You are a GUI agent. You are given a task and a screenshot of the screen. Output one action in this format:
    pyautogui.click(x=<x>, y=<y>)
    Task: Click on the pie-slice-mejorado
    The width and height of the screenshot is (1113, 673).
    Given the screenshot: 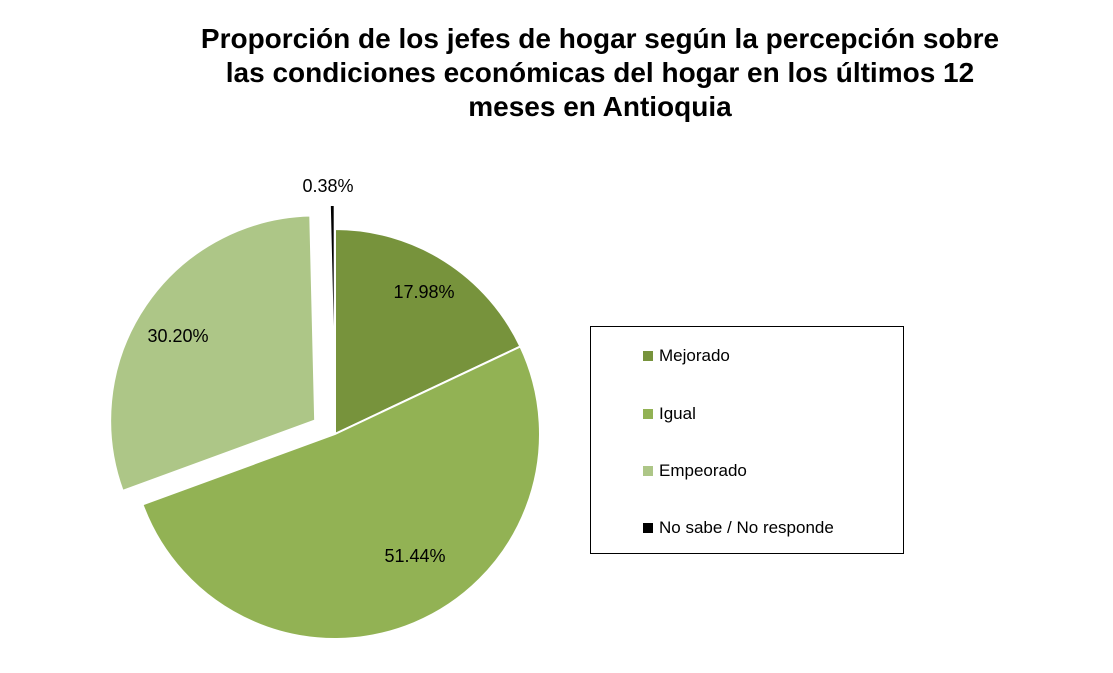 What is the action you would take?
    pyautogui.click(x=428, y=331)
    